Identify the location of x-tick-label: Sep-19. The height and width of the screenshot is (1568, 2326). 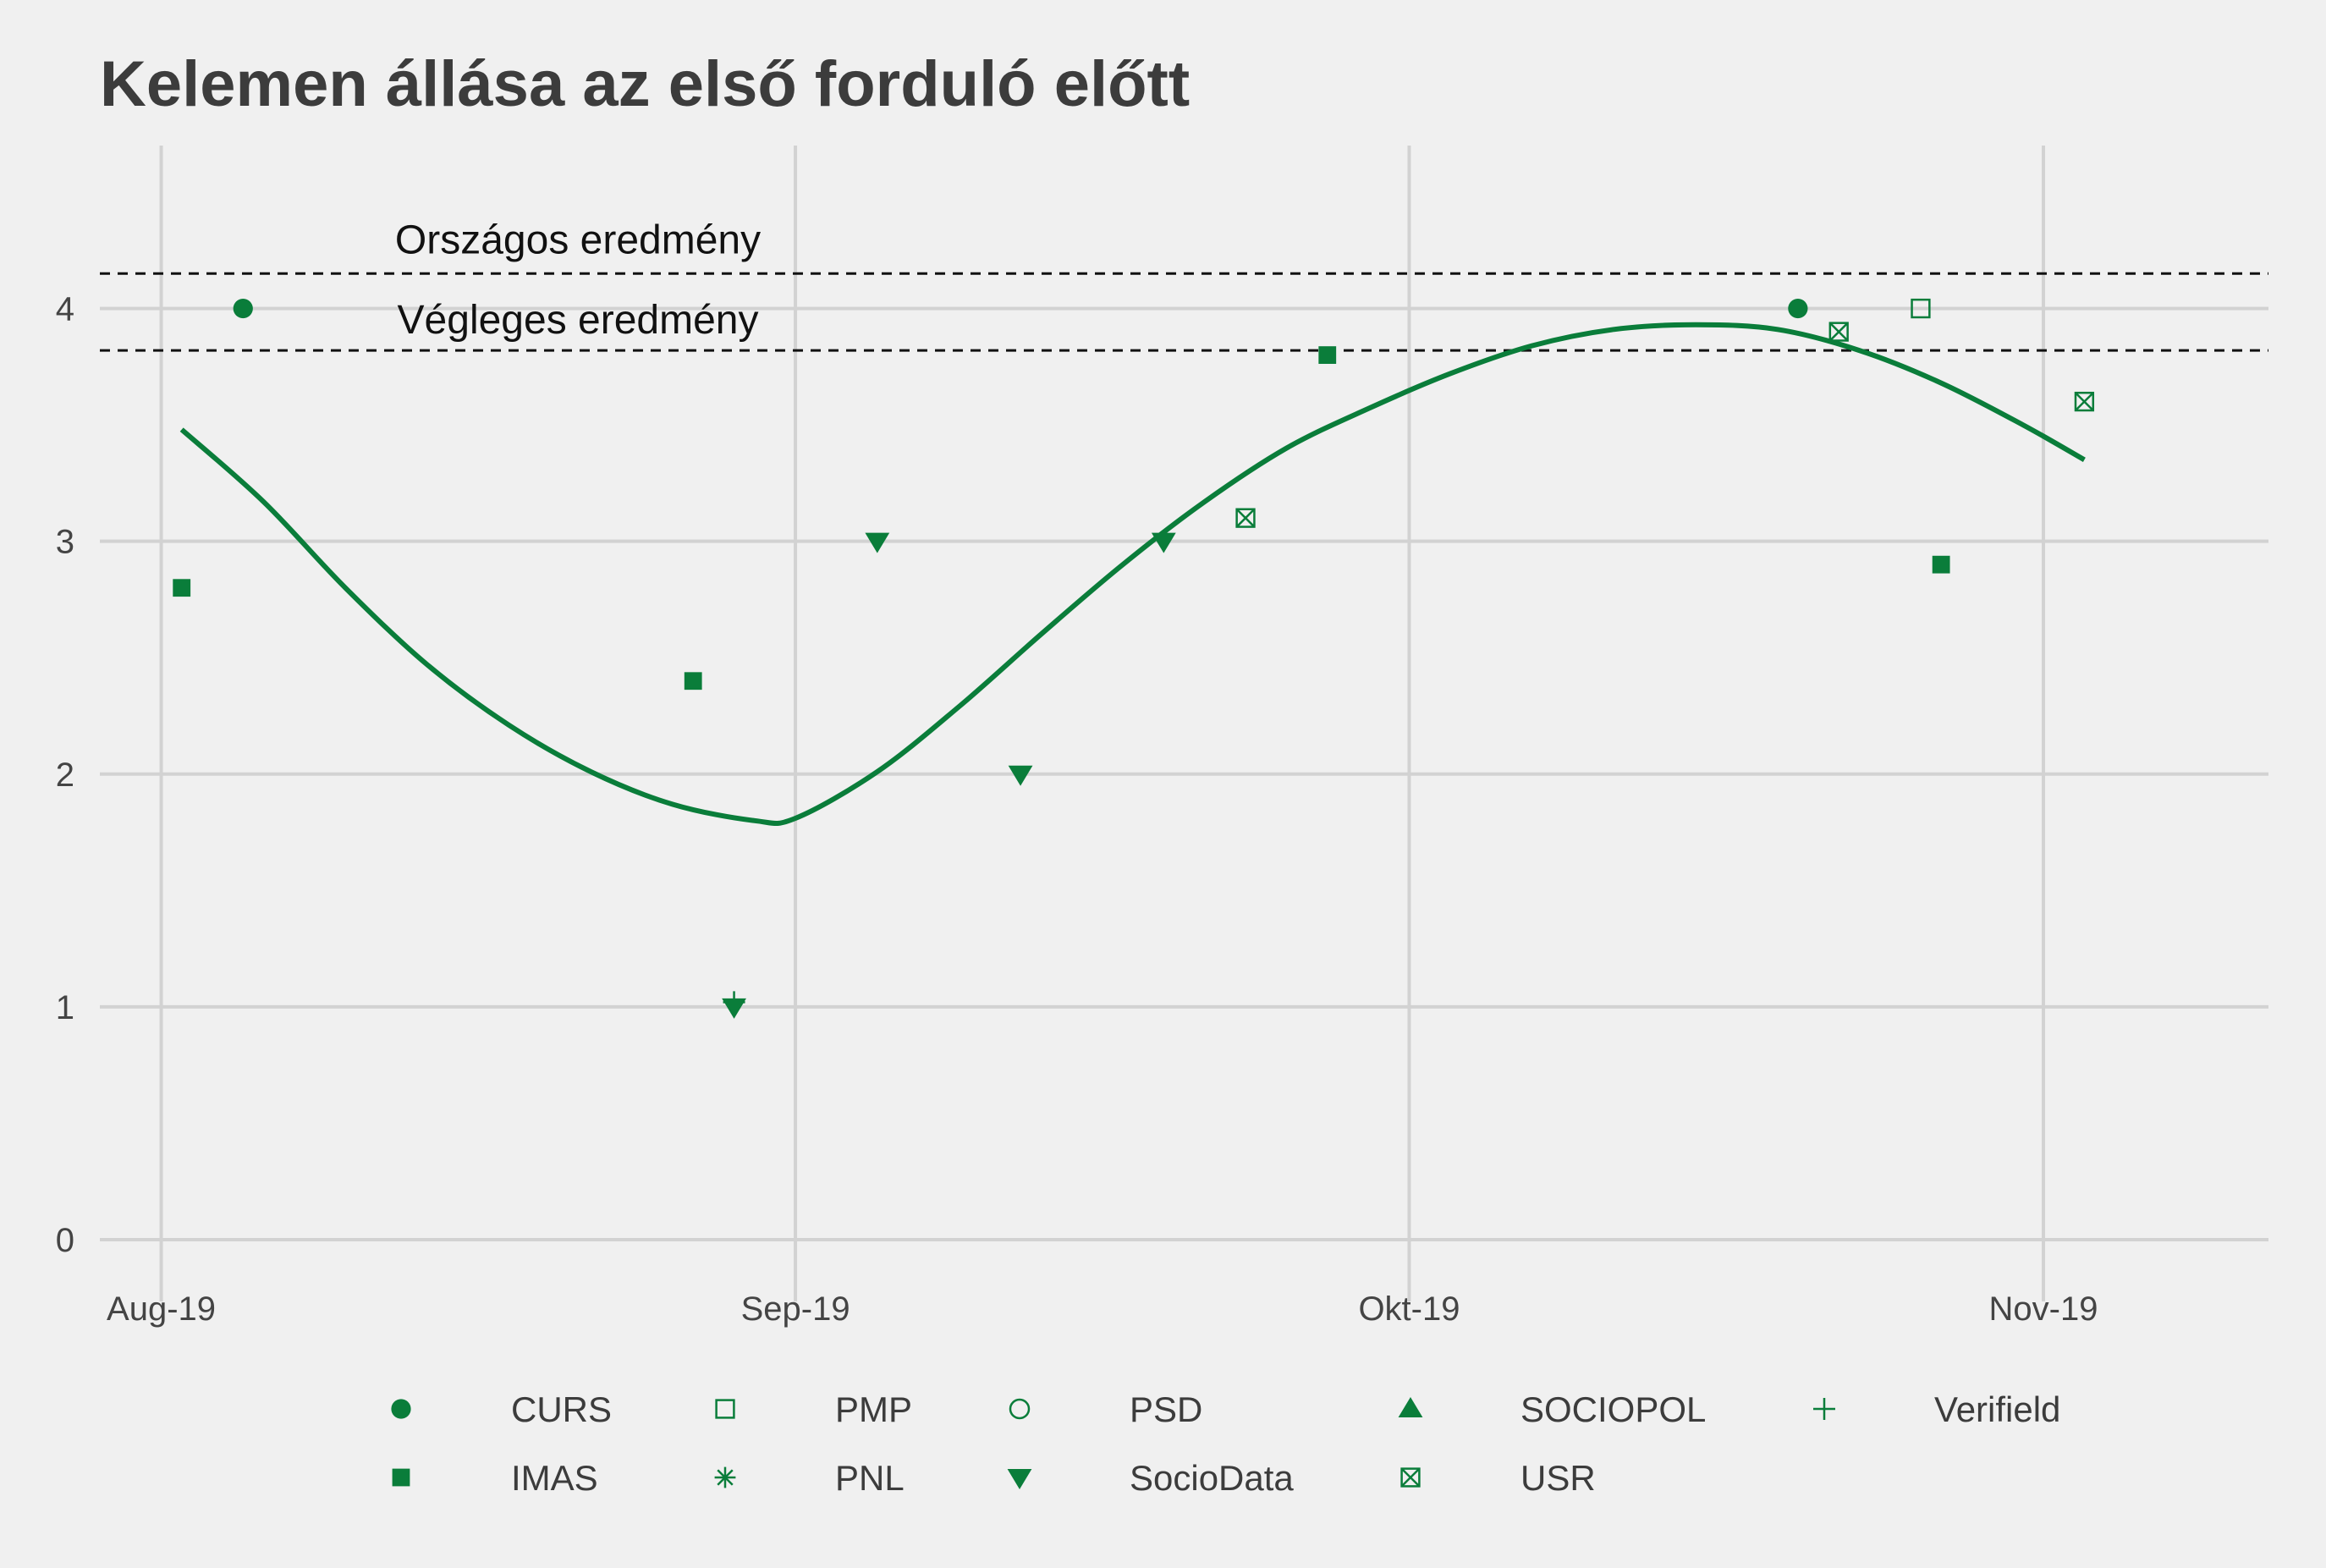
(795, 1309).